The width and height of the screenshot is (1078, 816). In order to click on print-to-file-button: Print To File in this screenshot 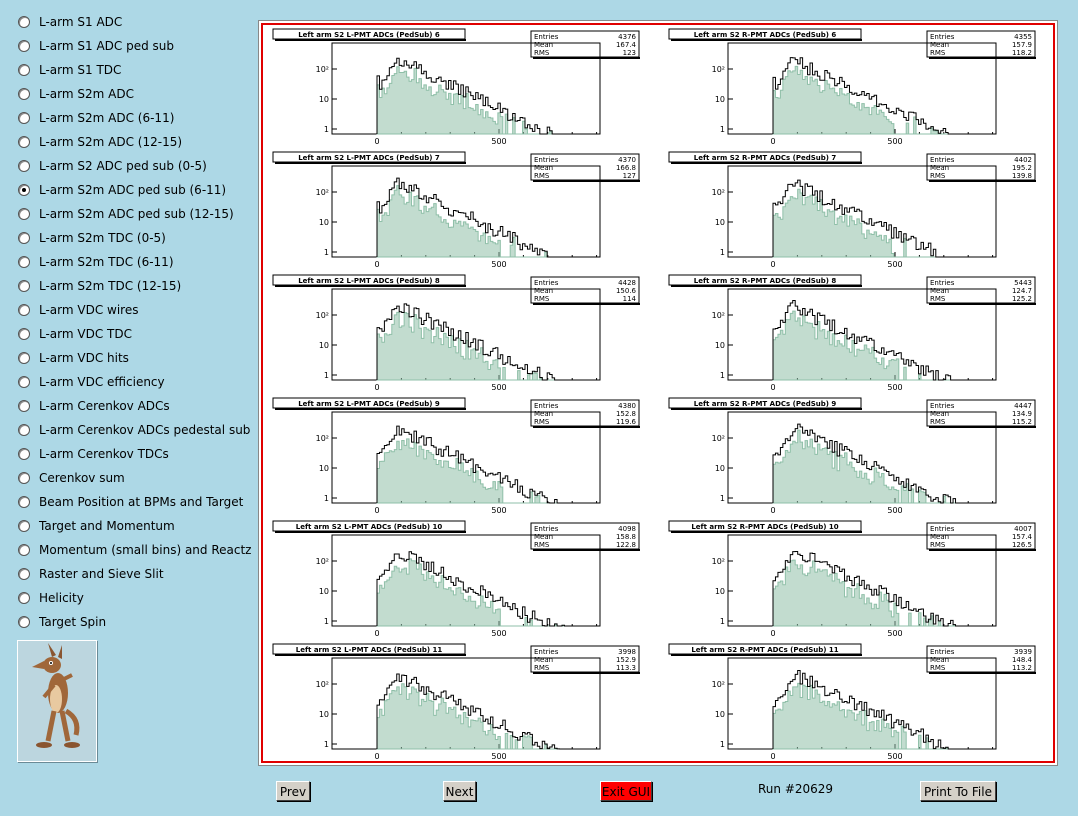, I will do `click(958, 791)`.